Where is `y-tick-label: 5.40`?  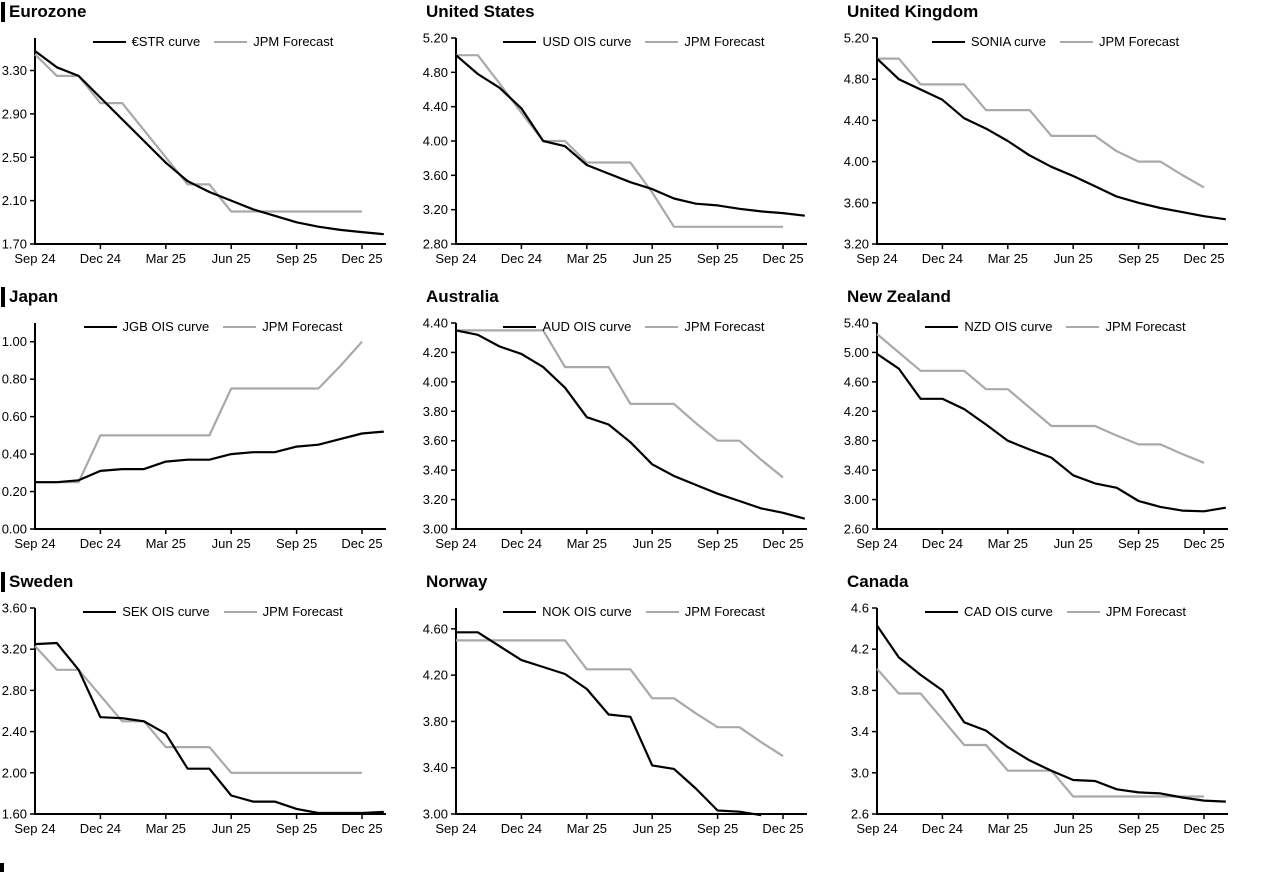
y-tick-label: 5.40 is located at coordinates (856, 323).